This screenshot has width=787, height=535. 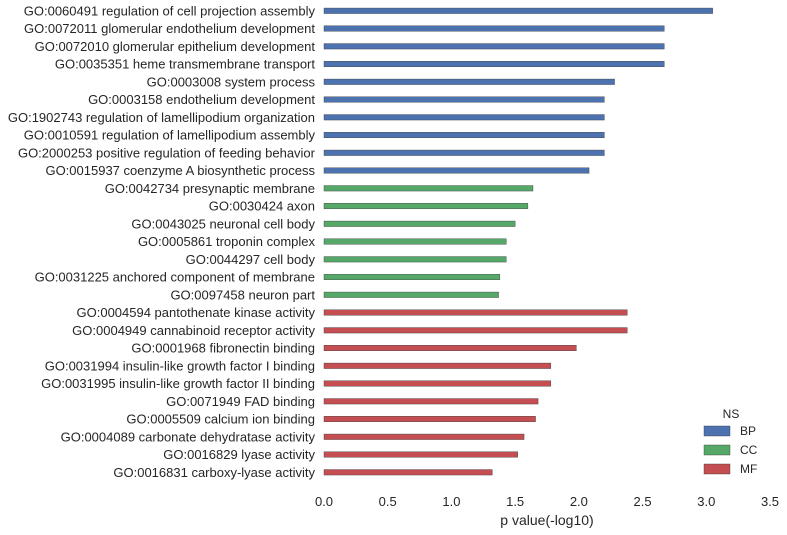 What do you see at coordinates (262, 206) in the screenshot?
I see `category-label: GO:0030424 axon` at bounding box center [262, 206].